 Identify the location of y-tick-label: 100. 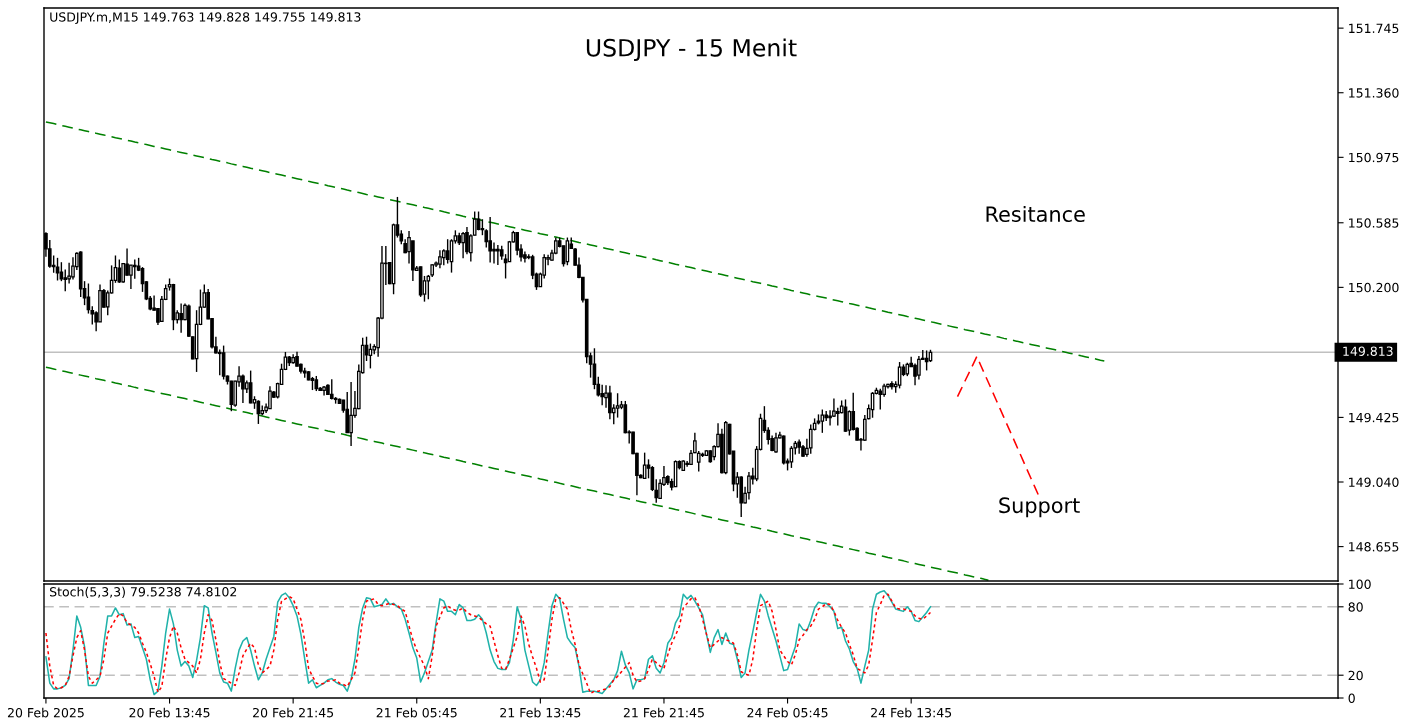
(1360, 584).